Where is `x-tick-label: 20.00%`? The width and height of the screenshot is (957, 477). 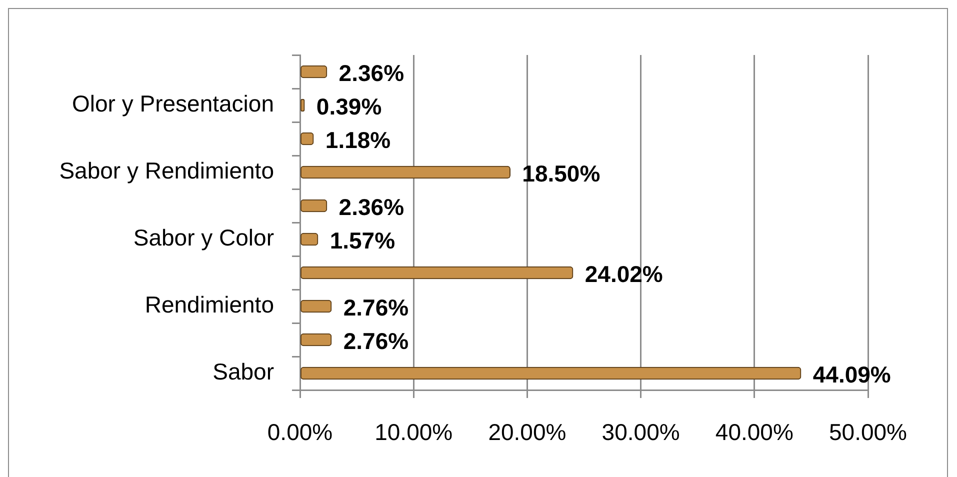 x-tick-label: 20.00% is located at coordinates (527, 432).